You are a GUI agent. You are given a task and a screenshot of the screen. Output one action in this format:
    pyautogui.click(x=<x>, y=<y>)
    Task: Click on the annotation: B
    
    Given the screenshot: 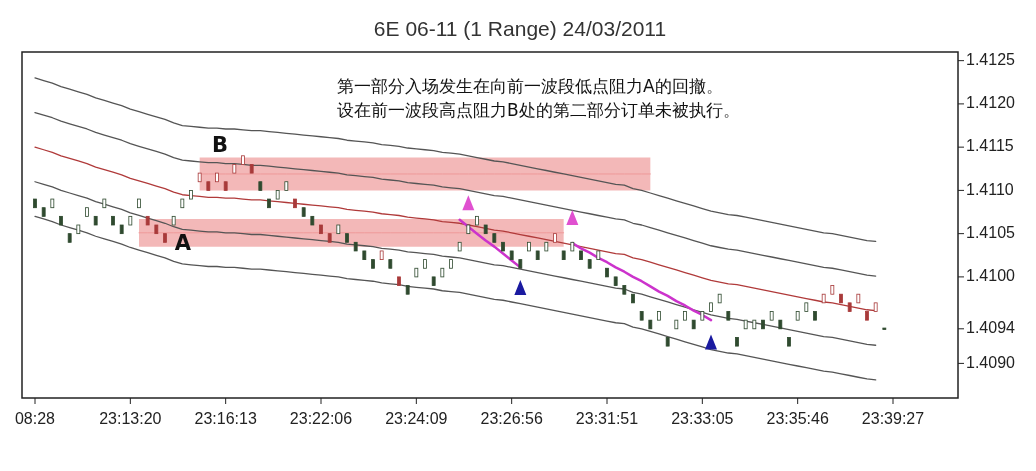 What is the action you would take?
    pyautogui.click(x=220, y=145)
    